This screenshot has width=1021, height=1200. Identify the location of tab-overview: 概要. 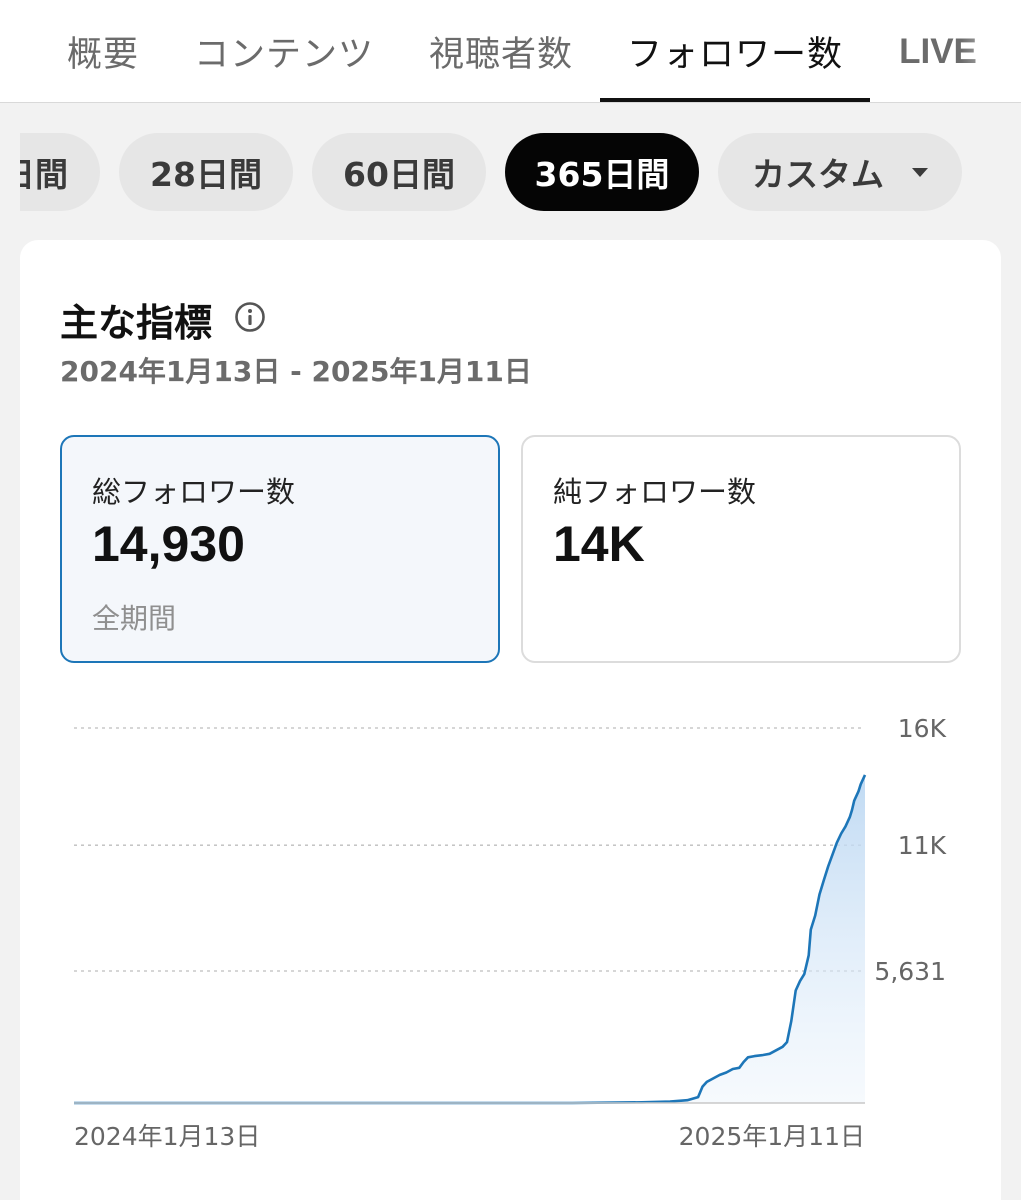
(102, 55).